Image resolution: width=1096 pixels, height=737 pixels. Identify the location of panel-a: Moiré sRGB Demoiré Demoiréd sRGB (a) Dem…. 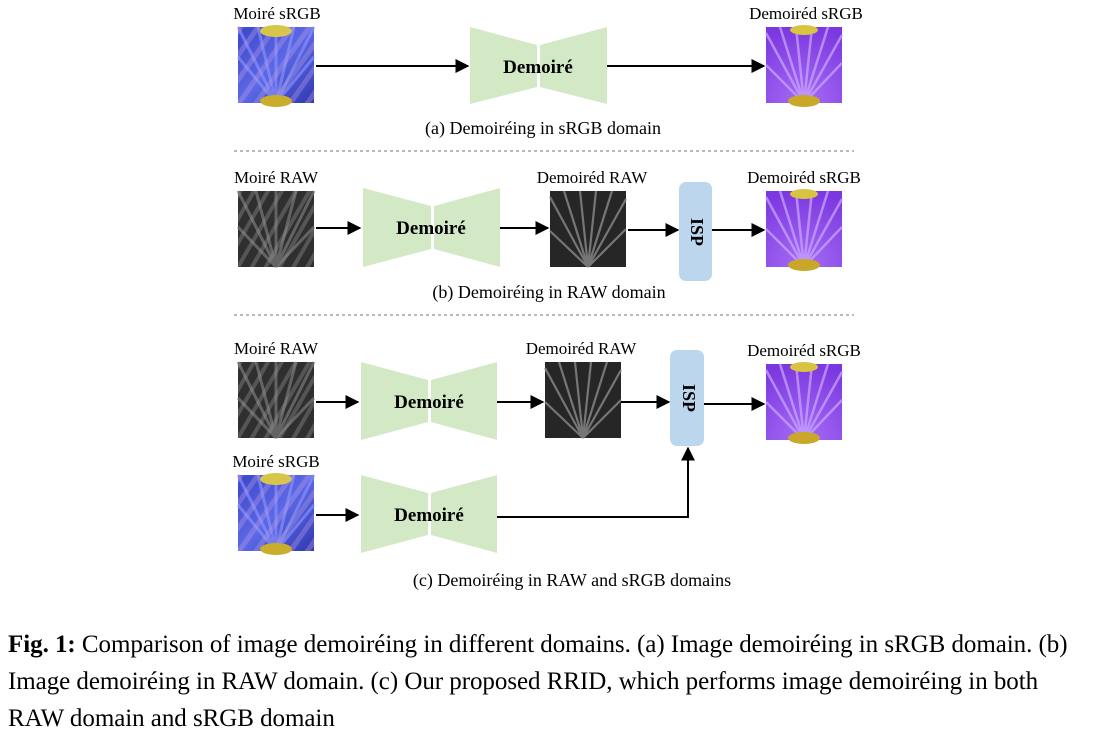
(548, 71).